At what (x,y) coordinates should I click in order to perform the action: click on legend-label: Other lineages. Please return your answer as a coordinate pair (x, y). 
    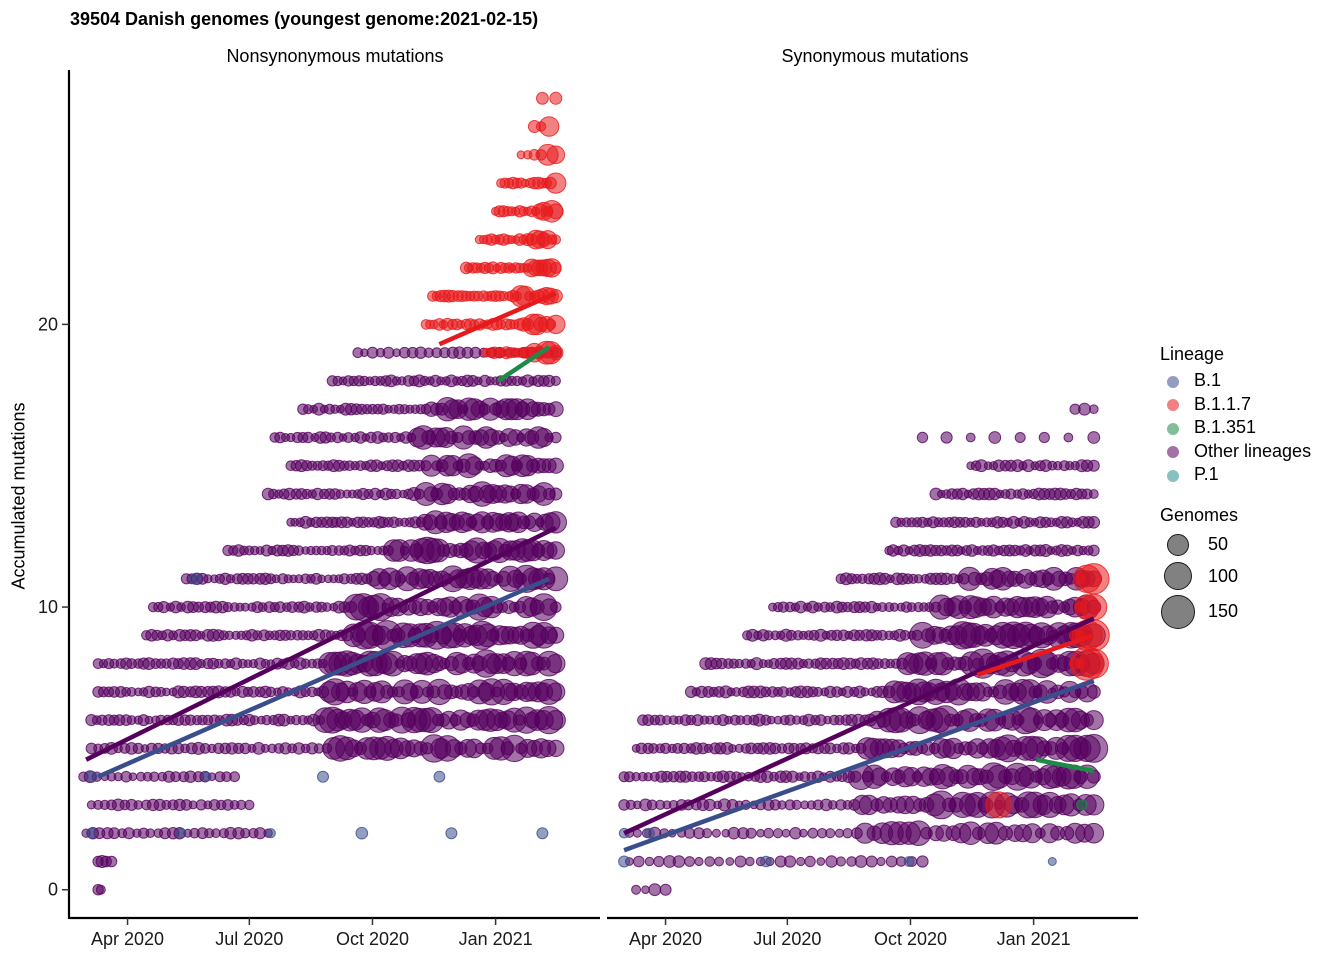
    Looking at the image, I should click on (1253, 450).